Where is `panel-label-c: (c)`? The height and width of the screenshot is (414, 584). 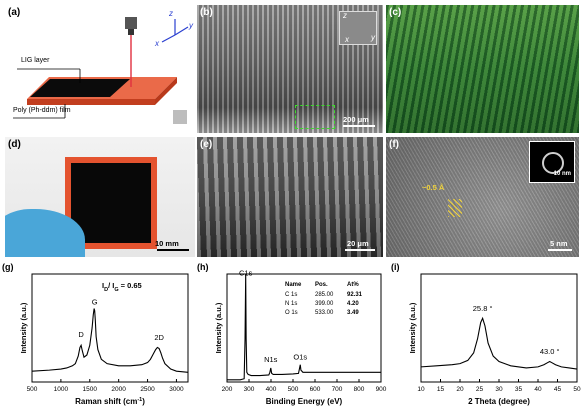 panel-label-c: (c) is located at coordinates (395, 12).